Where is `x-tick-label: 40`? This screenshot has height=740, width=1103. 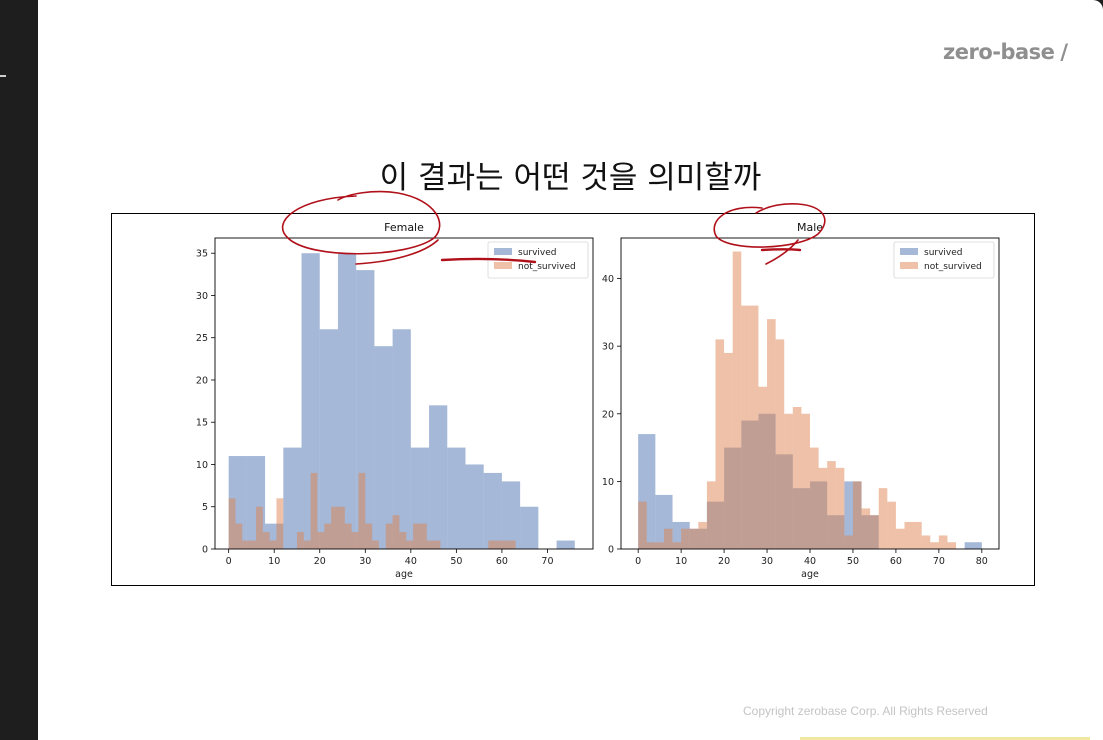
x-tick-label: 40 is located at coordinates (411, 561).